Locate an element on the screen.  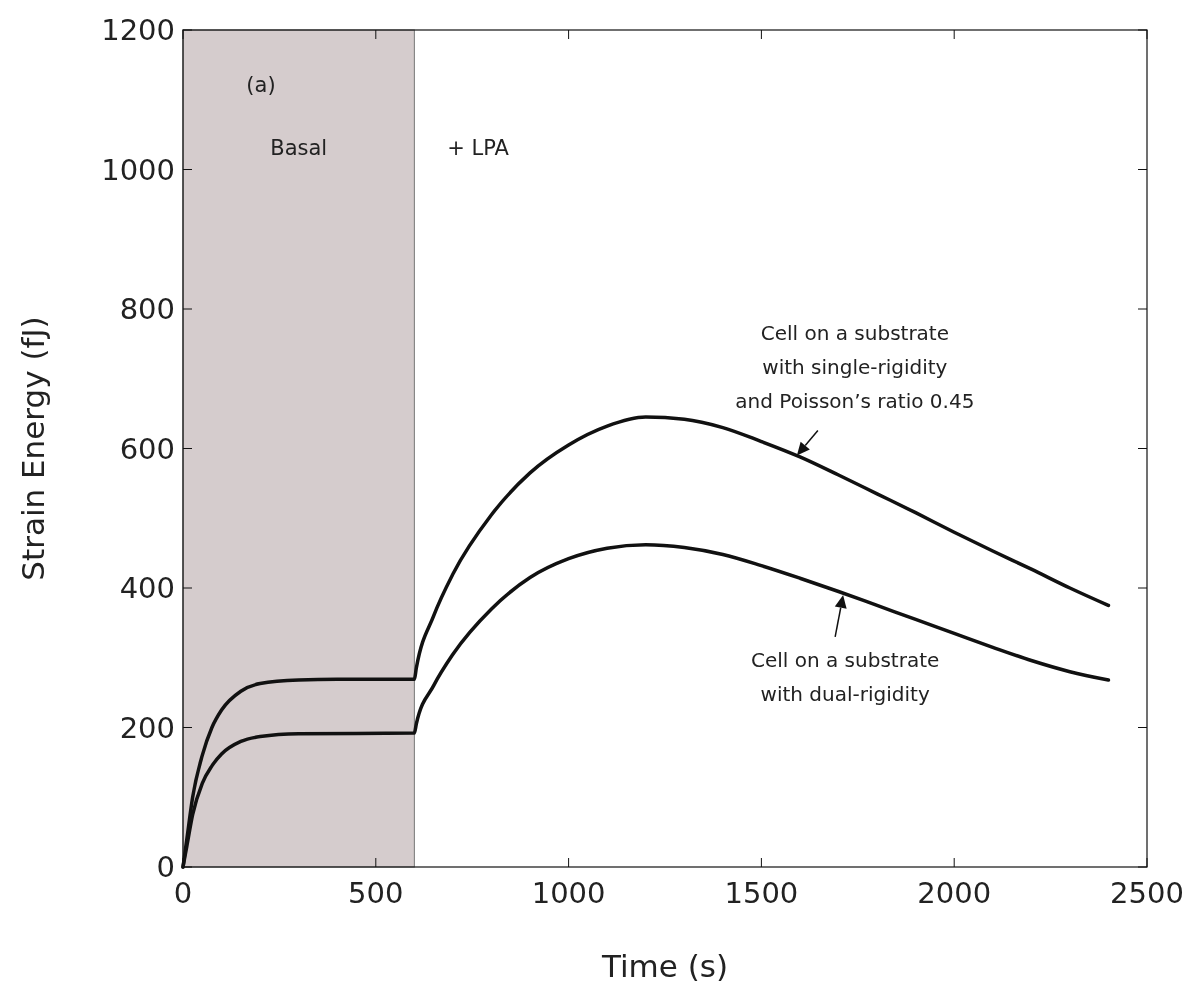
annotation: (a) is located at coordinates (261, 85).